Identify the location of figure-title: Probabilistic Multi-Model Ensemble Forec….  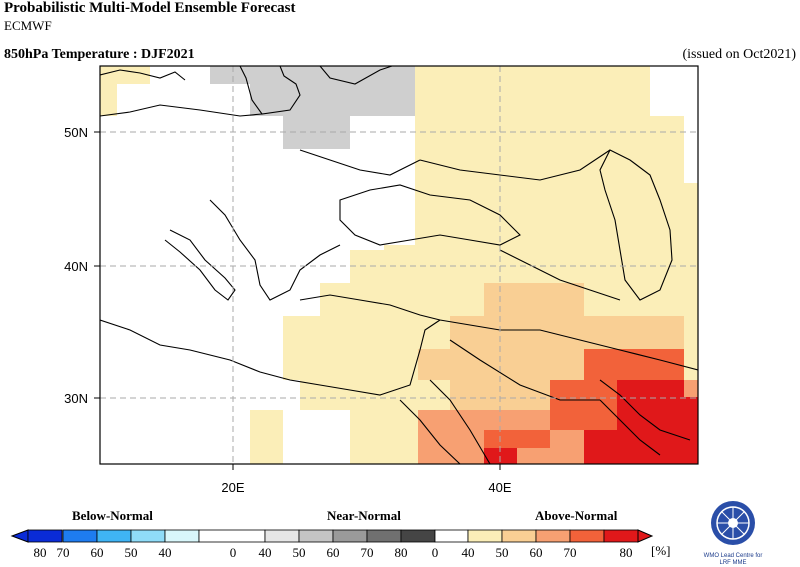
(150, 8).